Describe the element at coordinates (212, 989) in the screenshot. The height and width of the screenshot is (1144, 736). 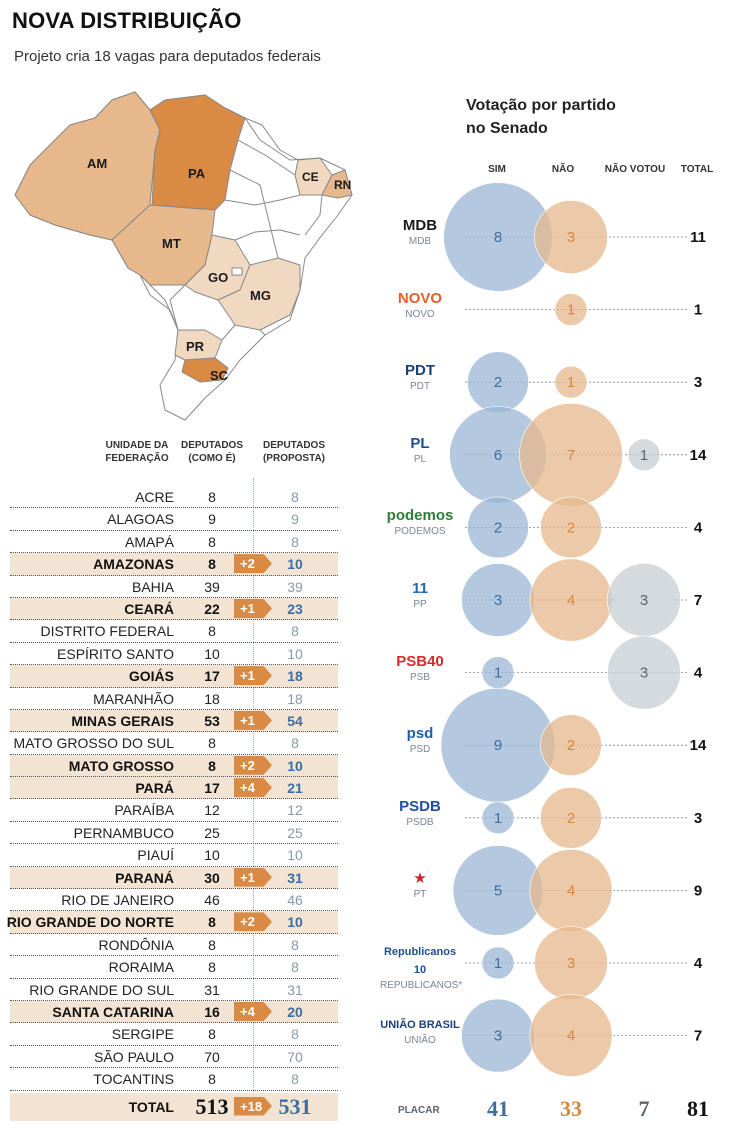
I see `deputies-current: 31` at that location.